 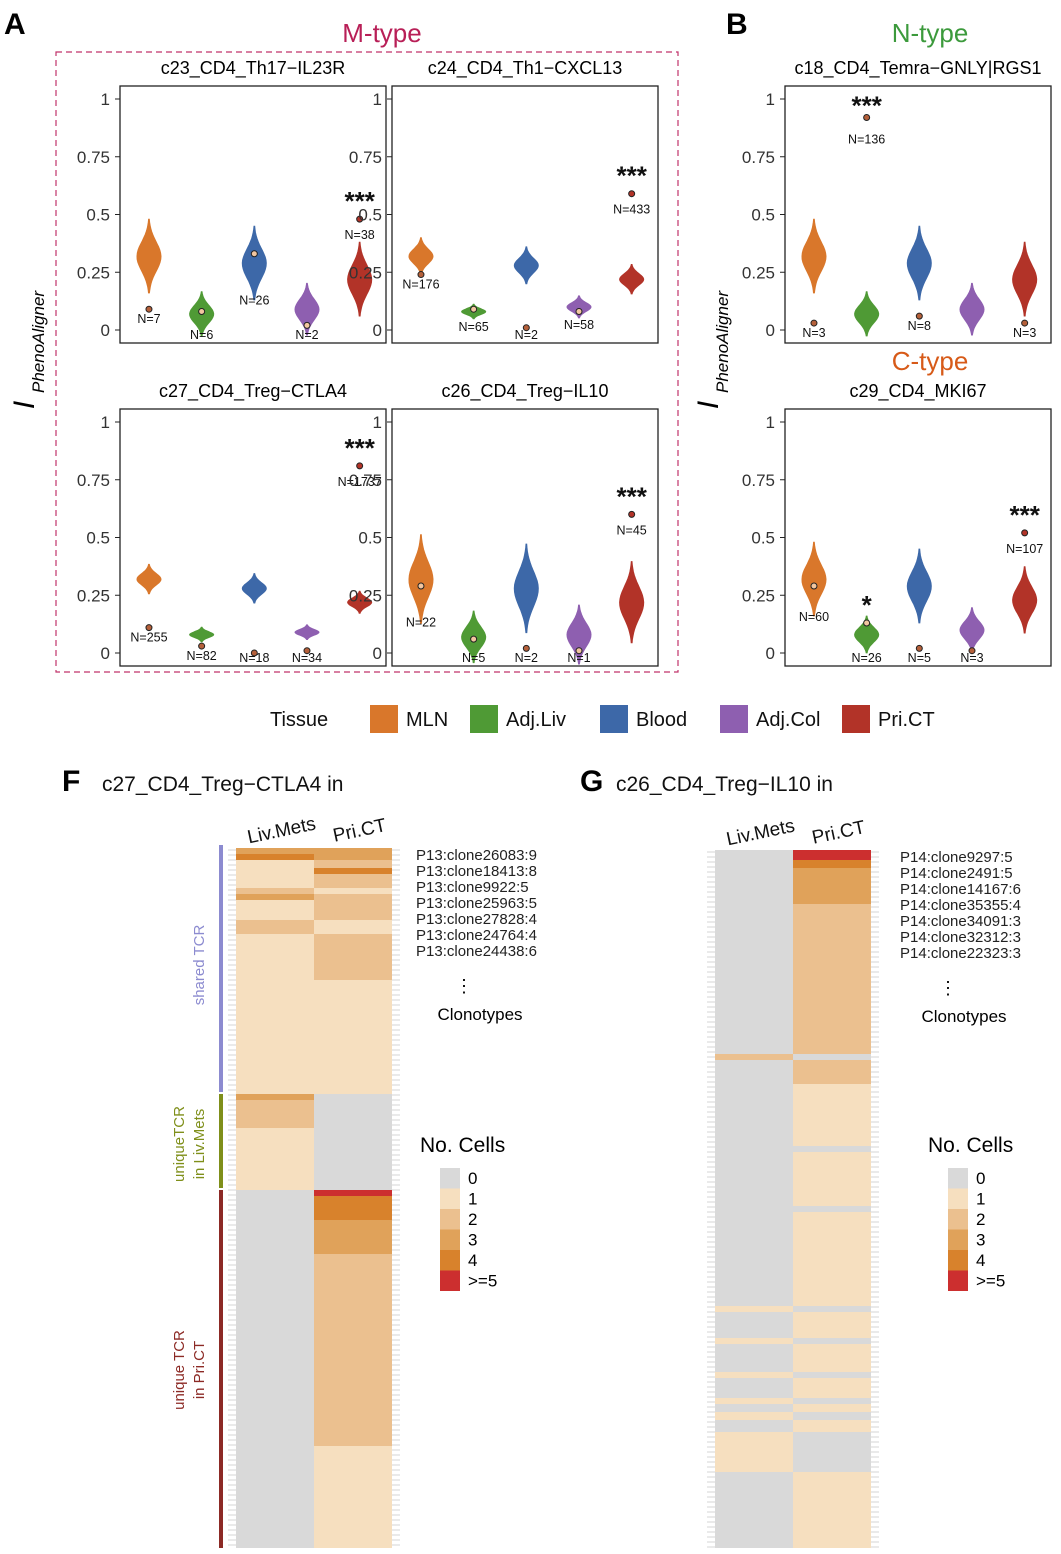 What do you see at coordinates (473, 658) in the screenshot?
I see `n-label: N=5` at bounding box center [473, 658].